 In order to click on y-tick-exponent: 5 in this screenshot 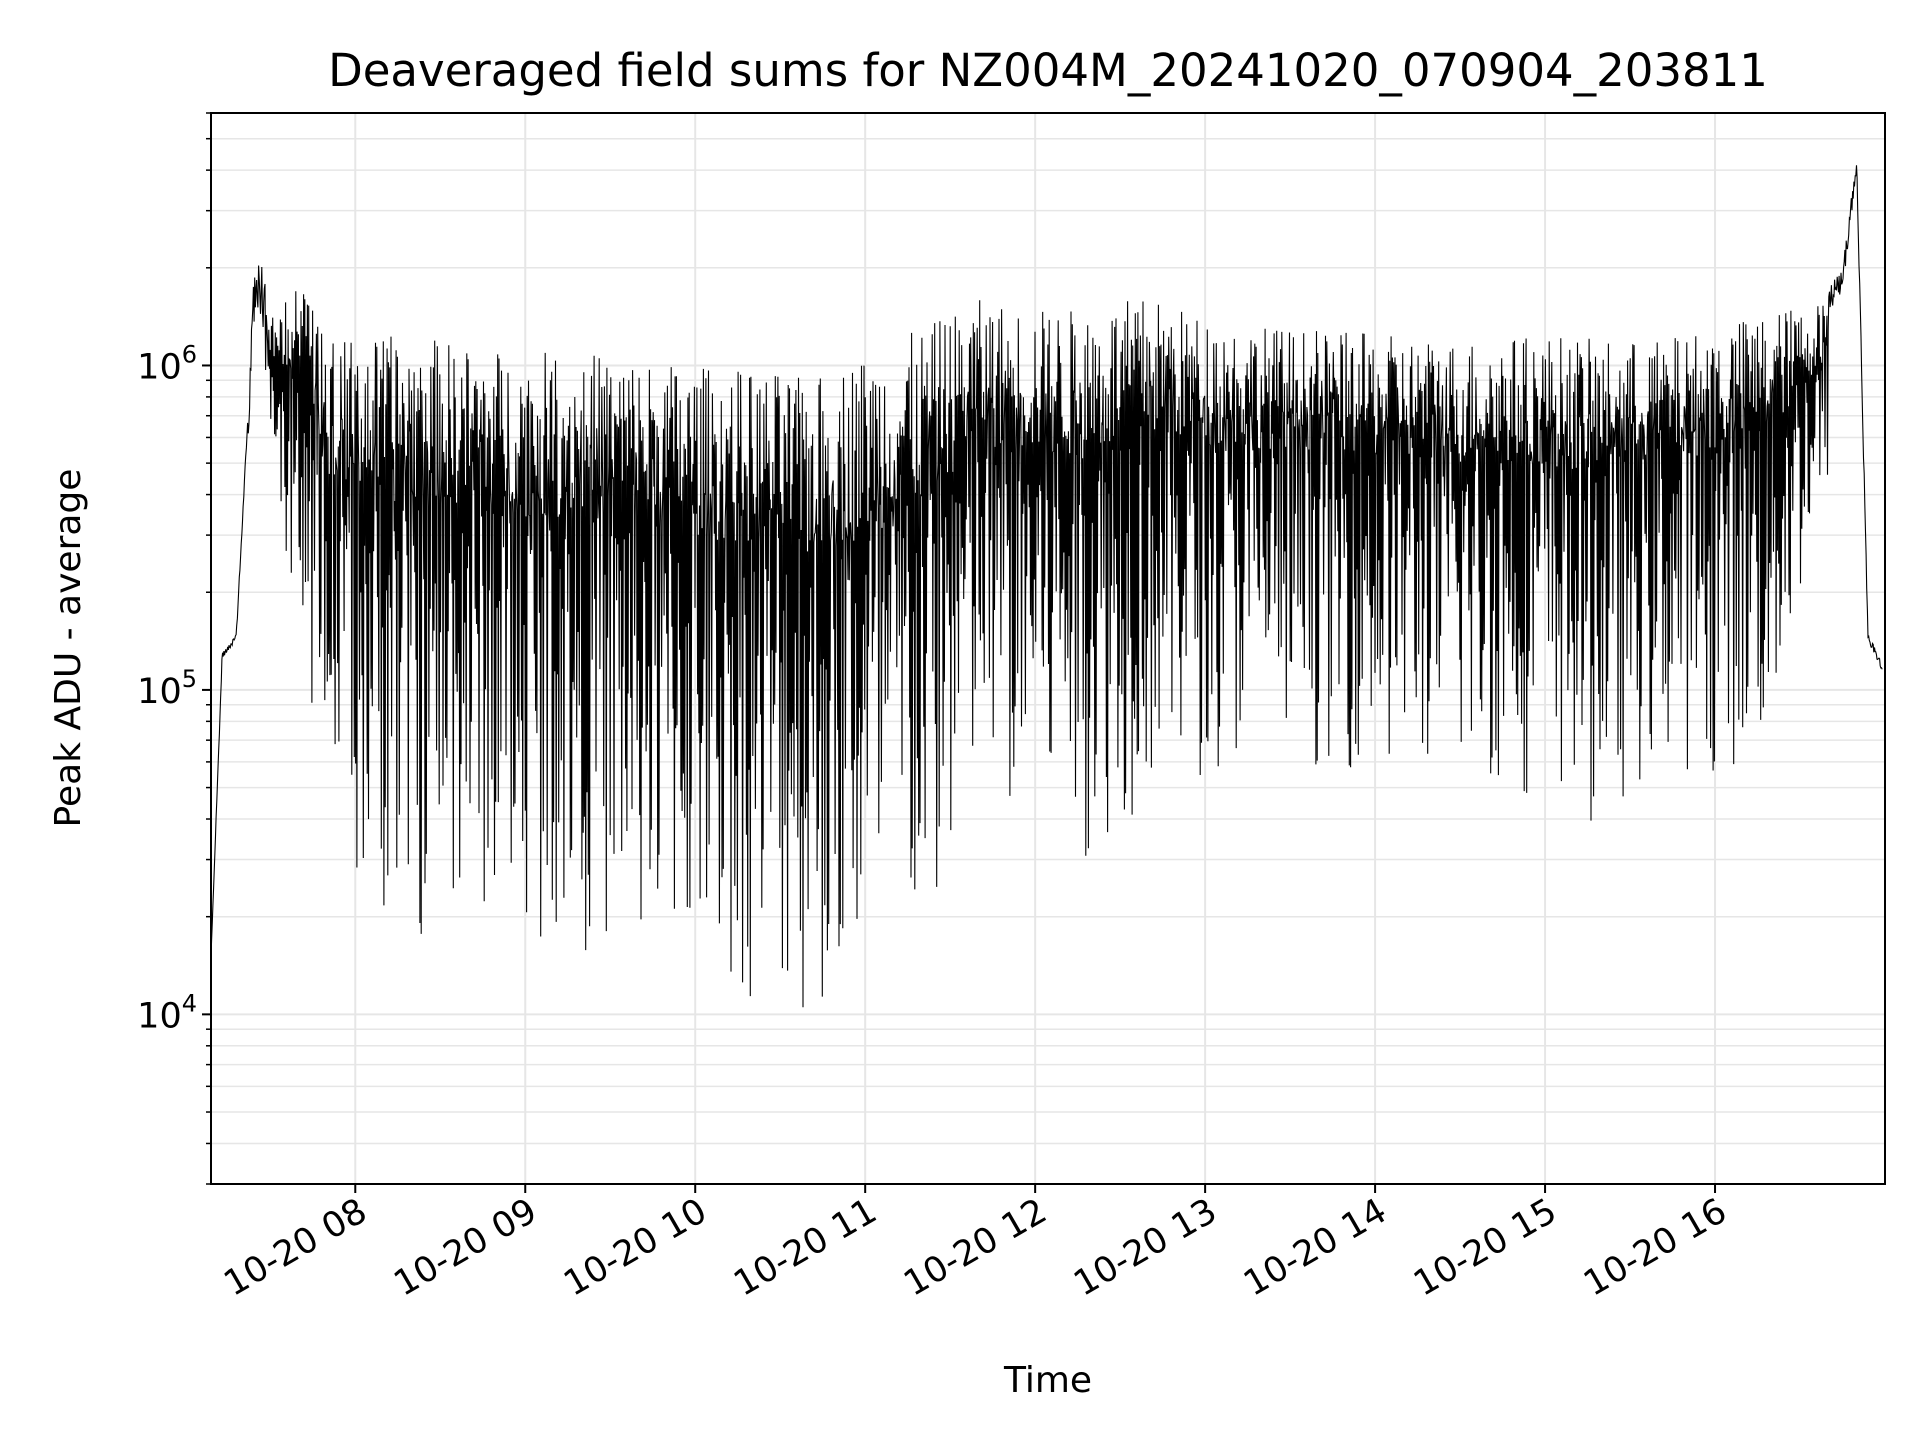, I will do `click(189, 679)`.